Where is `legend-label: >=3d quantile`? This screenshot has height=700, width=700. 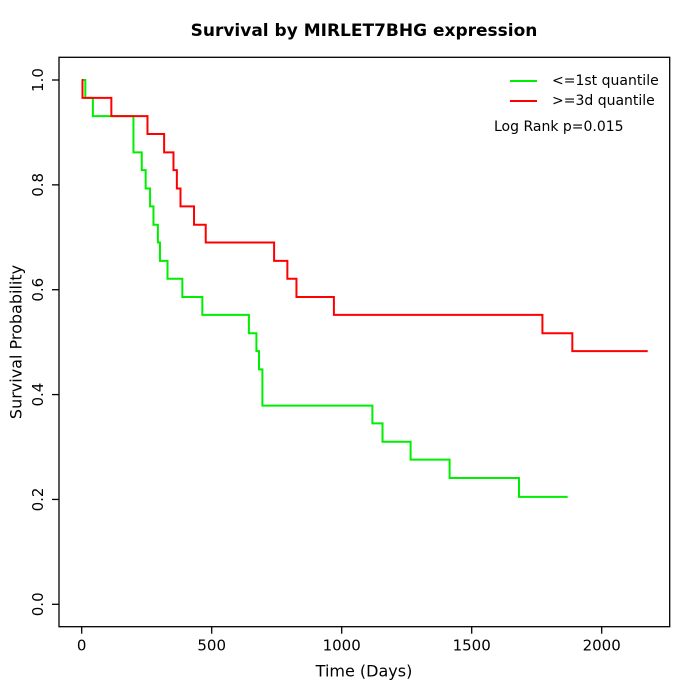 legend-label: >=3d quantile is located at coordinates (603, 101).